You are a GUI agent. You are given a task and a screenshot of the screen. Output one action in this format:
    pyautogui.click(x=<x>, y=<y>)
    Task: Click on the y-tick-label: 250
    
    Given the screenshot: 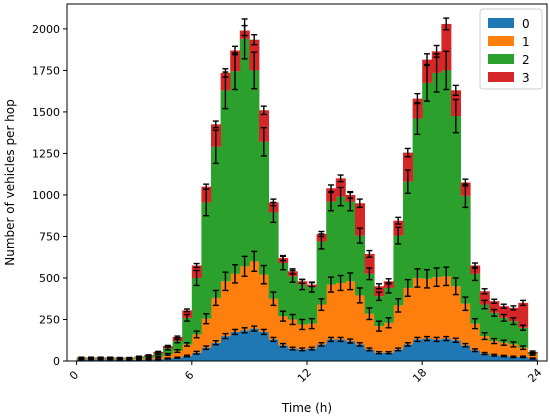 What is the action you would take?
    pyautogui.click(x=49, y=319)
    